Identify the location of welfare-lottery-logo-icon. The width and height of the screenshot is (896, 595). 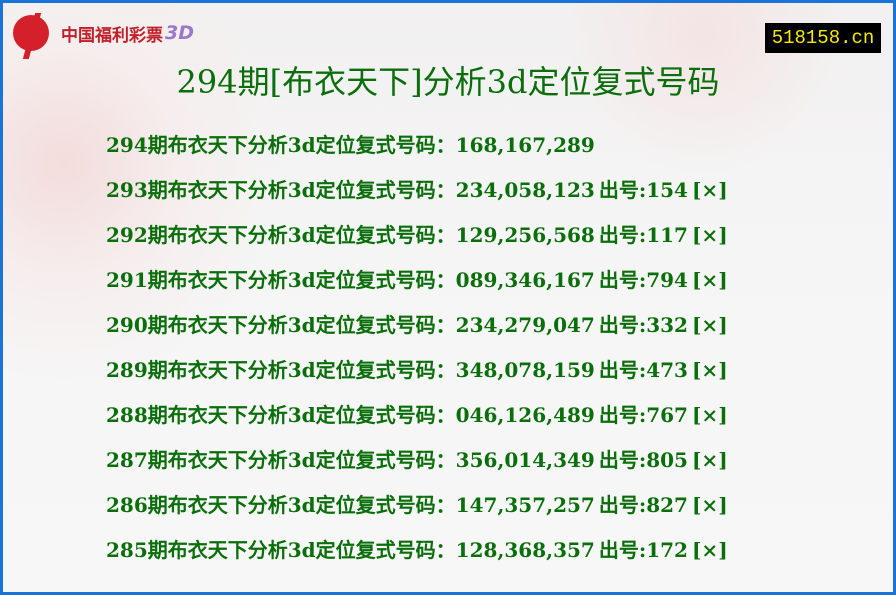
(31, 33).